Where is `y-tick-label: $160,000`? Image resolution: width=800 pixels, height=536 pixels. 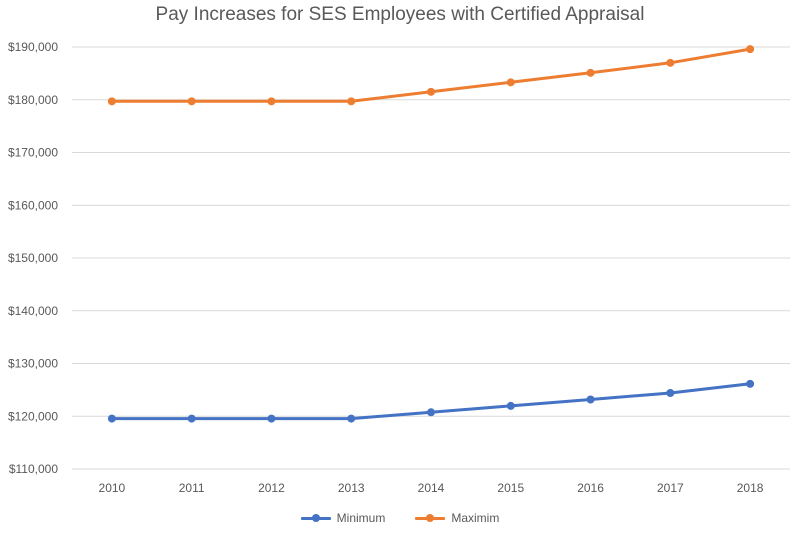
y-tick-label: $160,000 is located at coordinates (33, 205).